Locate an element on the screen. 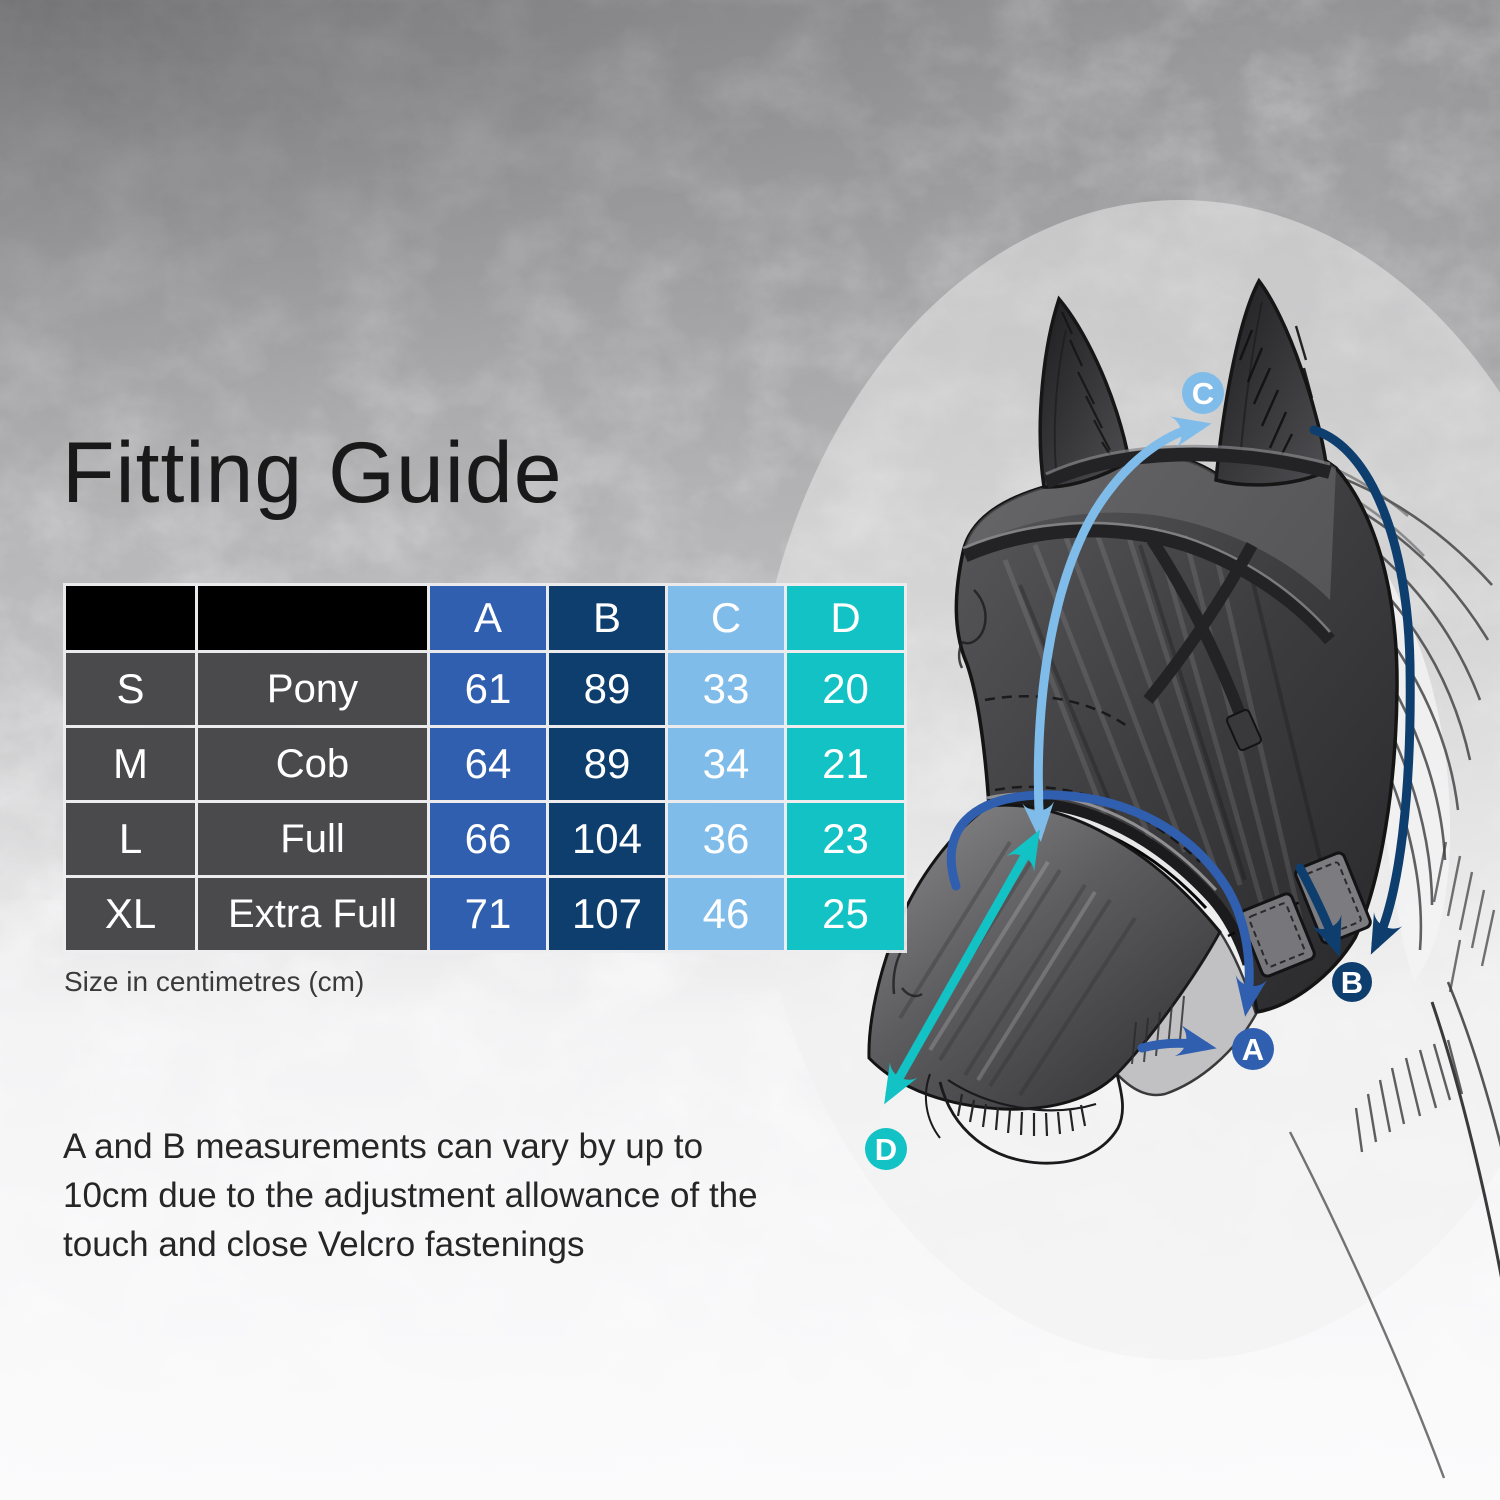 The width and height of the screenshot is (1500, 1500). cell-d: 20 is located at coordinates (845, 689).